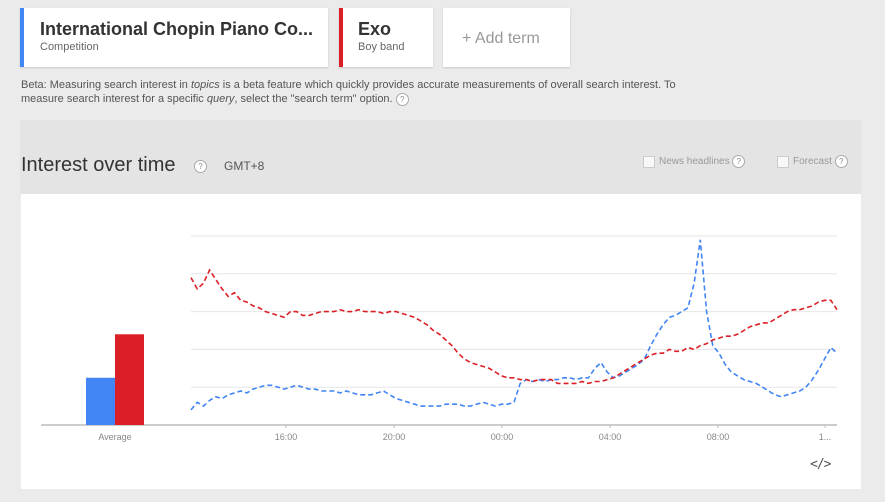 The height and width of the screenshot is (502, 885). Describe the element at coordinates (381, 47) in the screenshot. I see `term-subtitle: Boy band` at that location.